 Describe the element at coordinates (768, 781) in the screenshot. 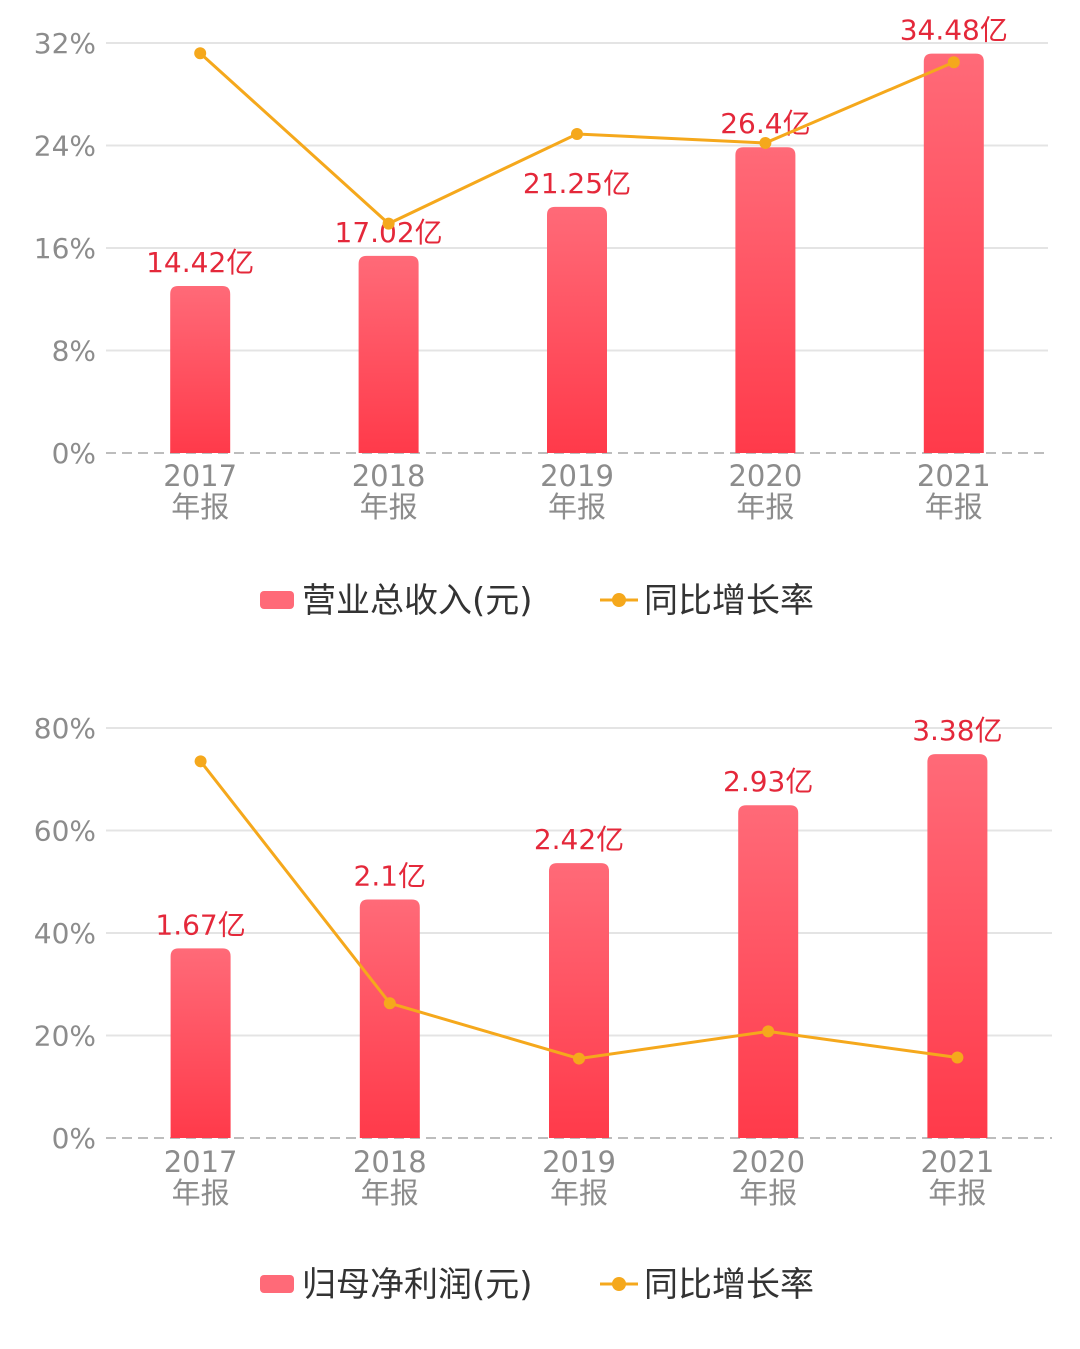

I see `bar-value-label: 2.93亿` at that location.